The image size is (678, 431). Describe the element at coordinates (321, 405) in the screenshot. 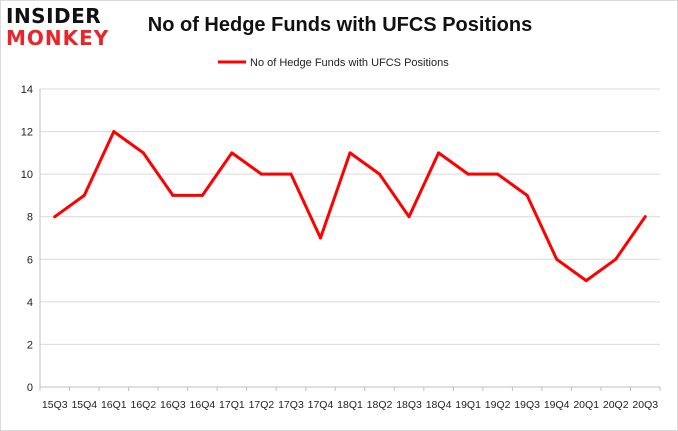

I see `x-tick-label: 17Q4` at that location.